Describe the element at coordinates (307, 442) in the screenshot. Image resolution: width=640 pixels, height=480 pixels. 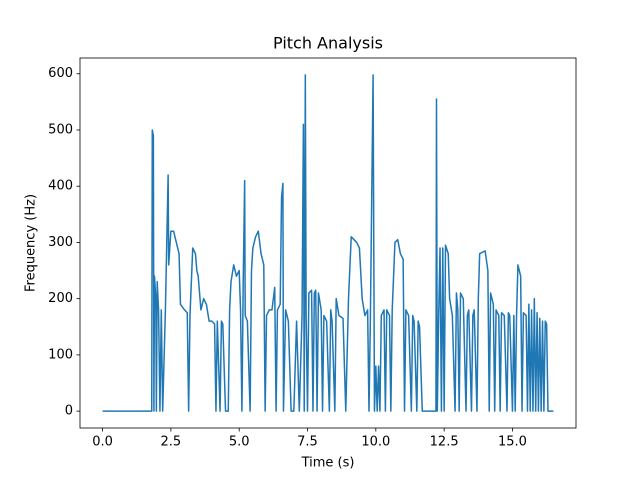
I see `x-tick-label: 7.5` at that location.